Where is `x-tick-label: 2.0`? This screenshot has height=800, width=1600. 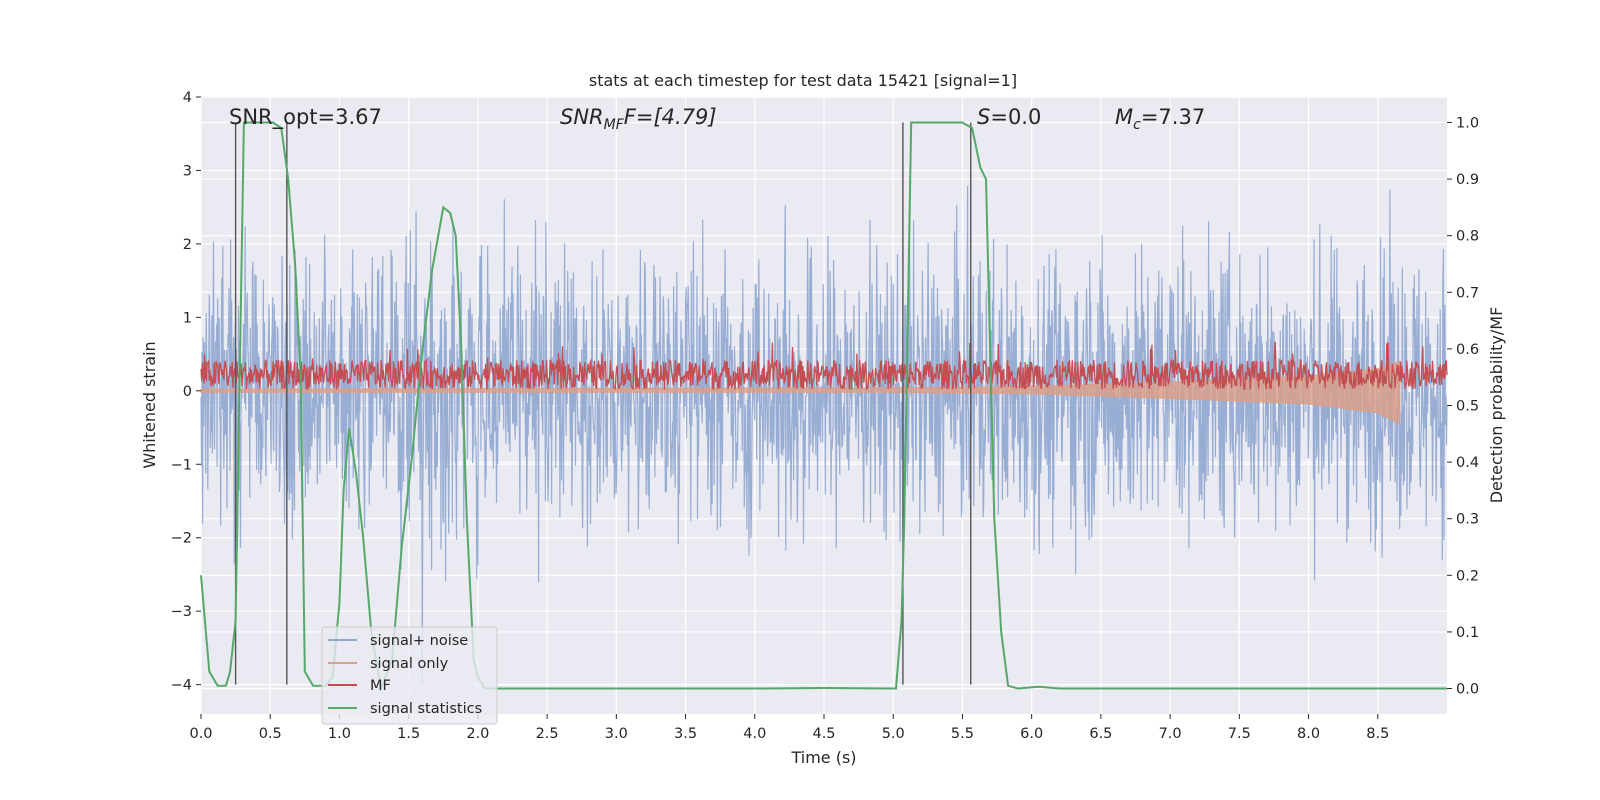
x-tick-label: 2.0 is located at coordinates (477, 734).